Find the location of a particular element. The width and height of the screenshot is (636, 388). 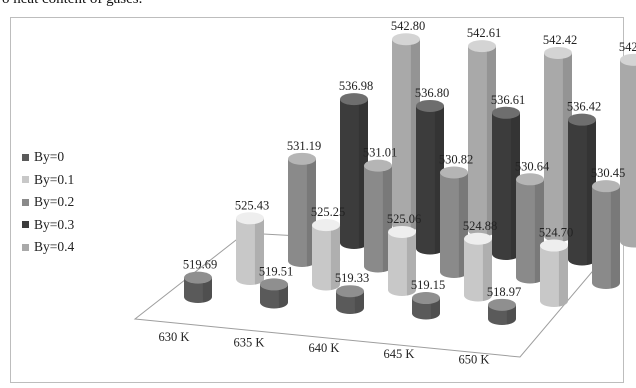

data-label: 524.70 is located at coordinates (556, 233).